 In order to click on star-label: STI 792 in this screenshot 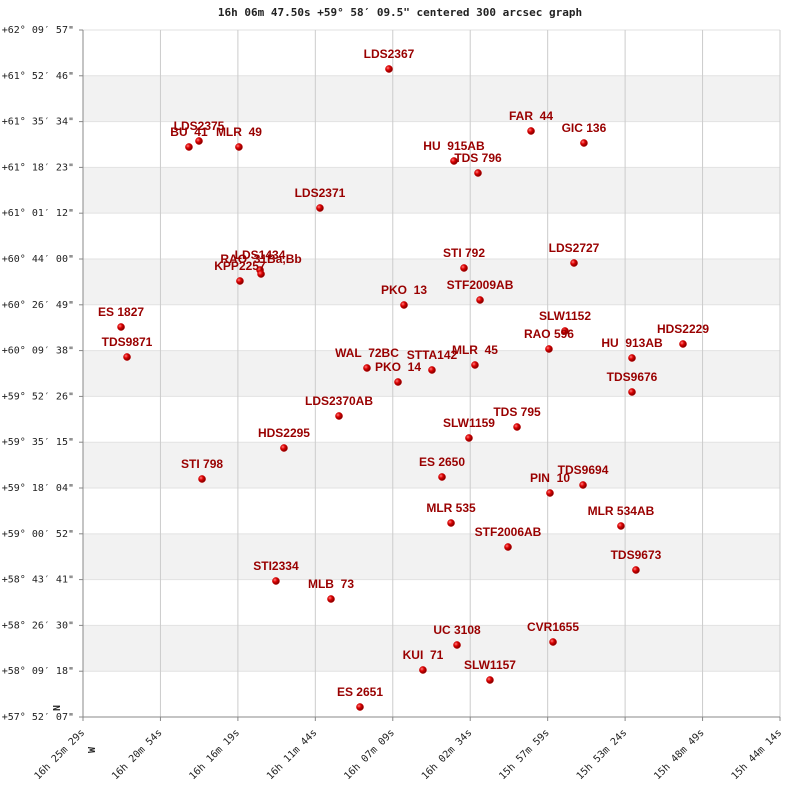, I will do `click(464, 253)`.